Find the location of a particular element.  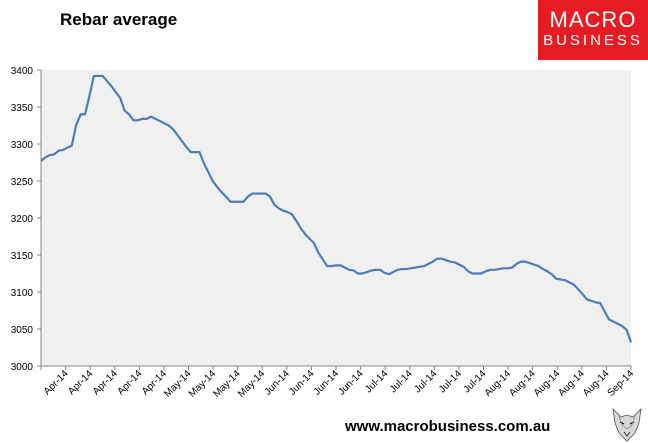

chart-title: Rebar average is located at coordinates (119, 19).